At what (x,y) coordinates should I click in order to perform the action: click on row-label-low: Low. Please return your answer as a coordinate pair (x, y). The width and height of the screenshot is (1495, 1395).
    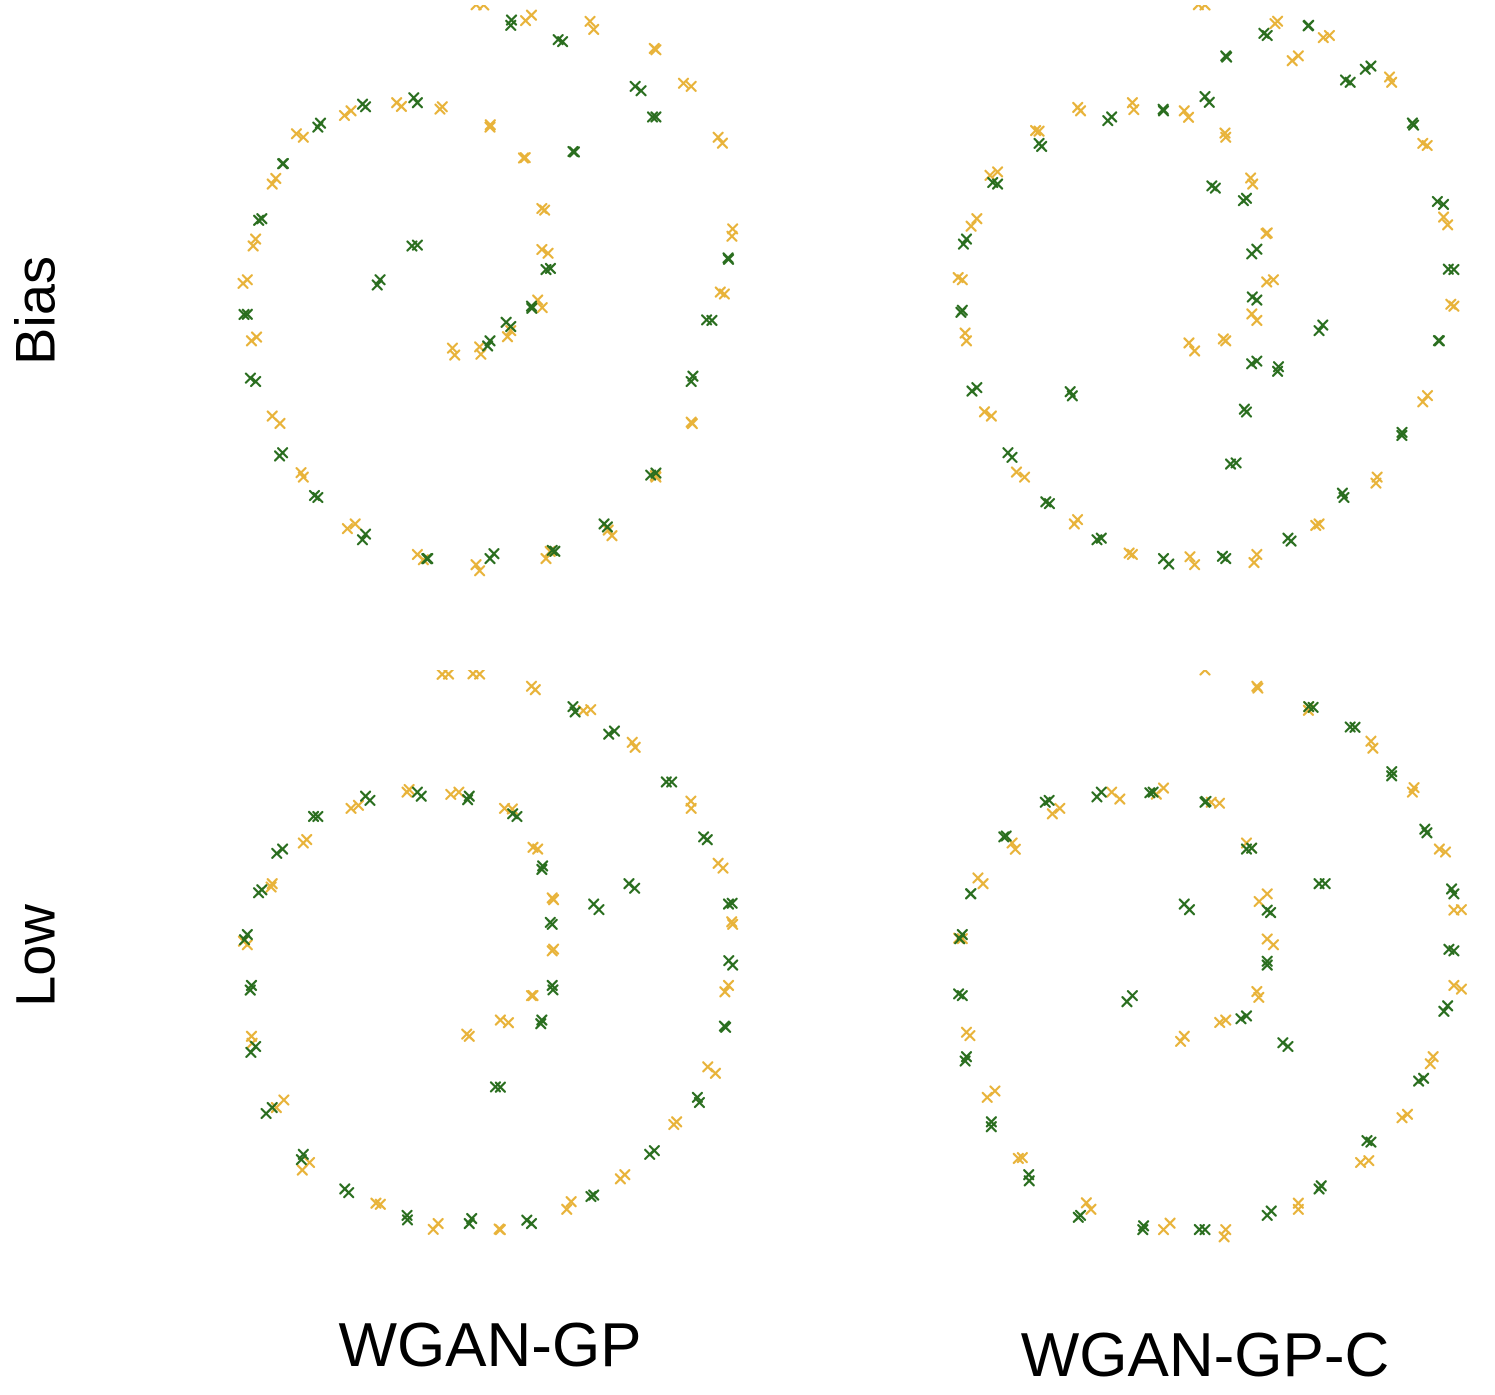
    Looking at the image, I should click on (35, 955).